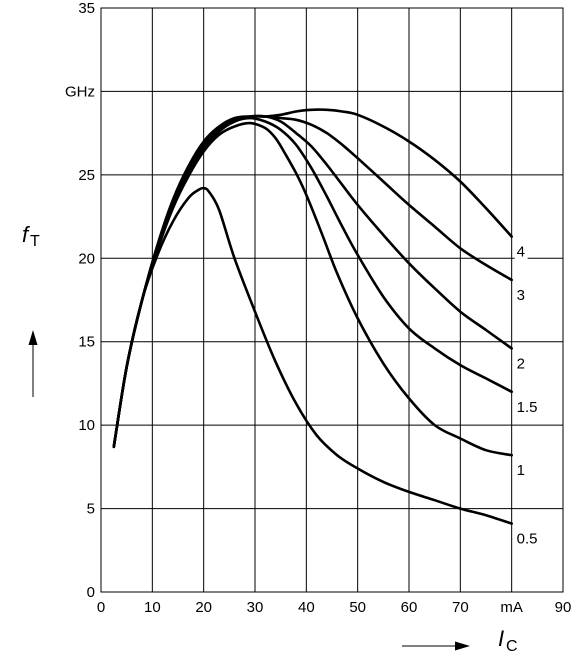 This screenshot has width=580, height=660. Describe the element at coordinates (152, 607) in the screenshot. I see `x-tick-label: 10` at that location.